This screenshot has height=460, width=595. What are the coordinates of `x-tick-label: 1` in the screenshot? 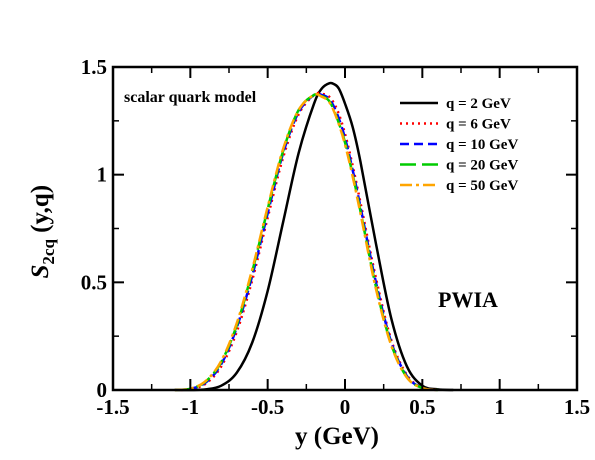 It's located at (499, 407).